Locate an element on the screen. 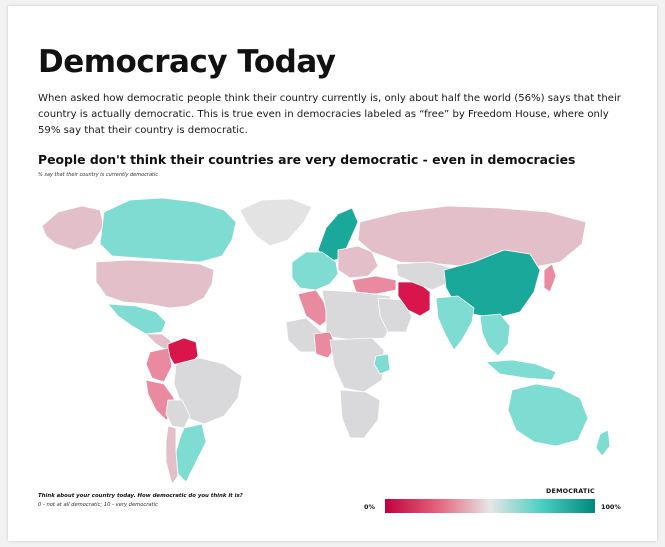 The height and width of the screenshot is (547, 665). legend-min-label: 0% is located at coordinates (369, 507).